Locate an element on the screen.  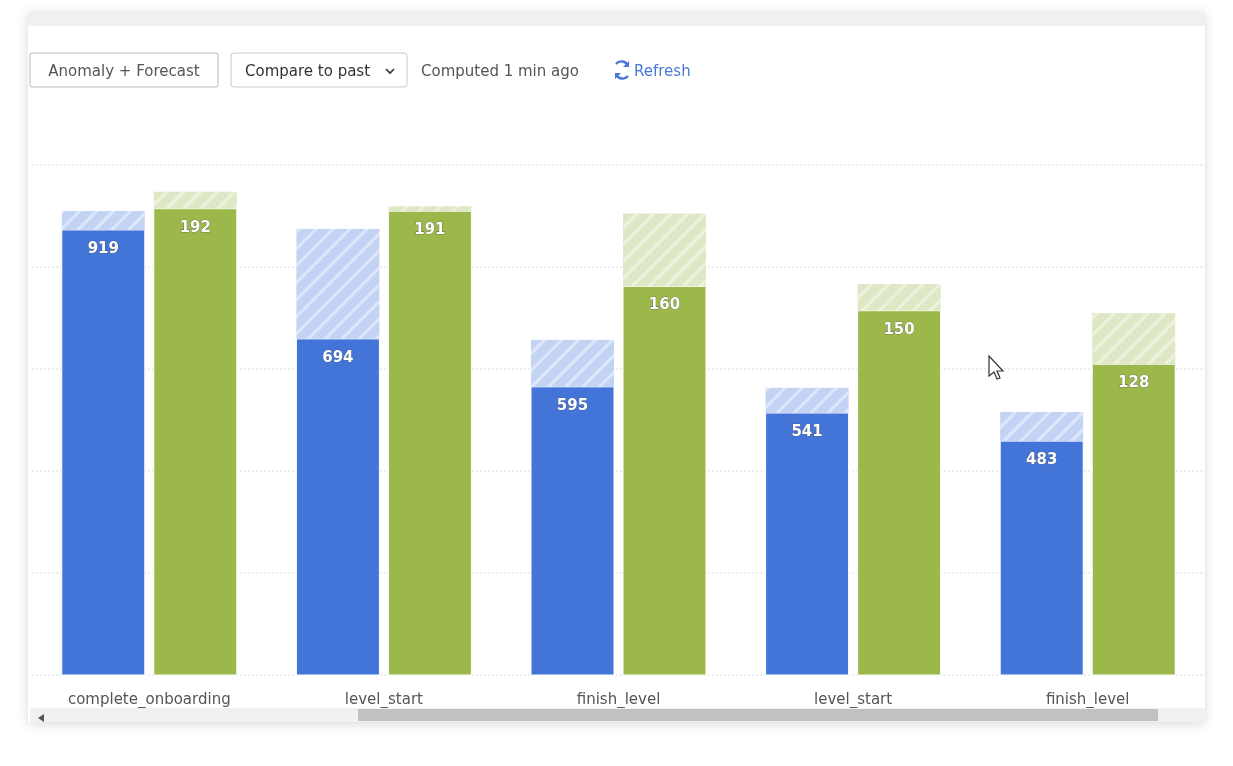
text: Refresh is located at coordinates (662, 71).